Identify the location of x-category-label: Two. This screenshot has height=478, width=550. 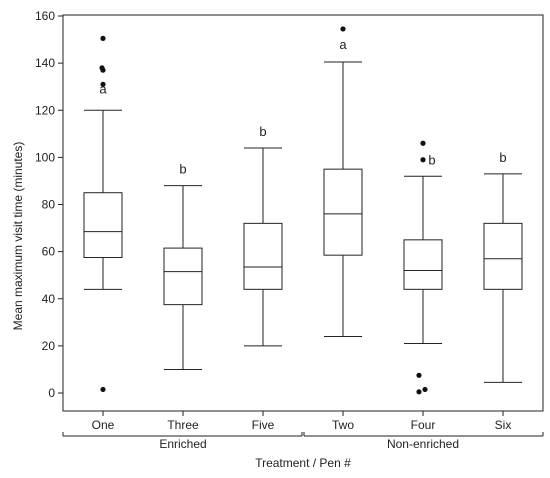
(343, 425).